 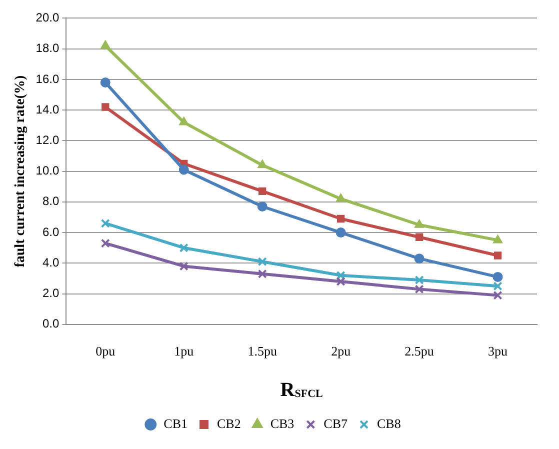 I want to click on x-tick-label: 3pu, so click(x=498, y=351).